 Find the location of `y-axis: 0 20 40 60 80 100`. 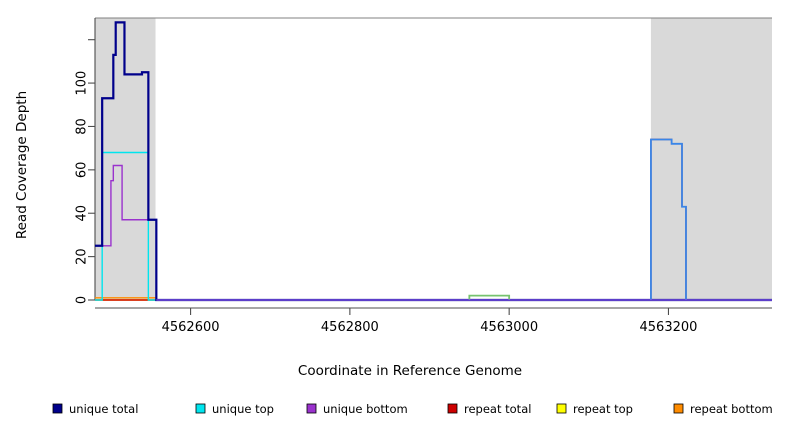

y-axis: 0 20 40 60 80 100 is located at coordinates (85, 161).